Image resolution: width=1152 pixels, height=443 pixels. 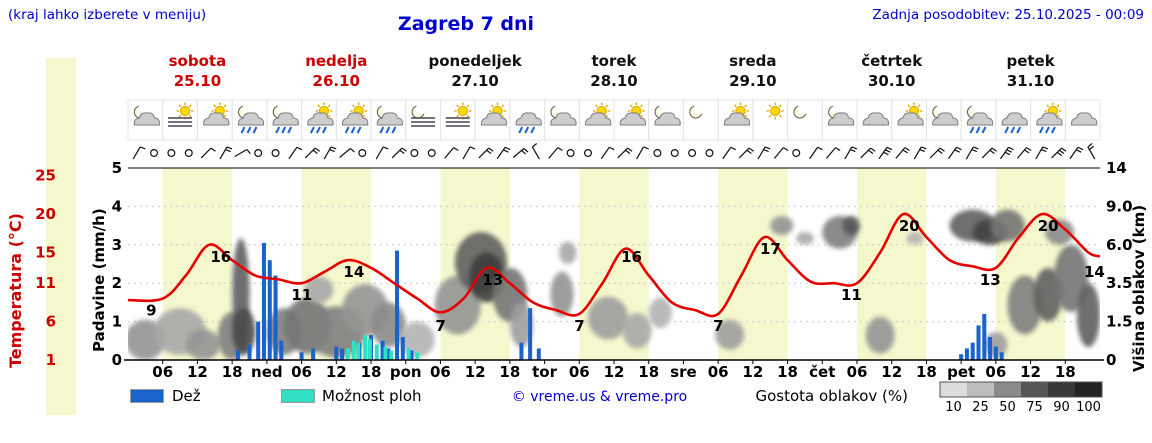 What do you see at coordinates (51, 322) in the screenshot?
I see `temp-tick-label: 6` at bounding box center [51, 322].